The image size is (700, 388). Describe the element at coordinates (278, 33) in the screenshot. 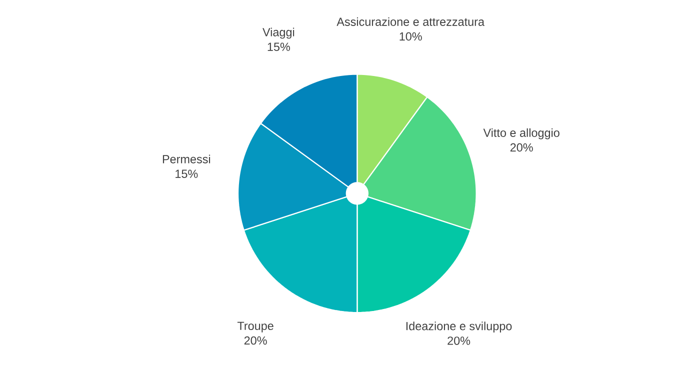

I see `slice-label: Viaggi` at that location.